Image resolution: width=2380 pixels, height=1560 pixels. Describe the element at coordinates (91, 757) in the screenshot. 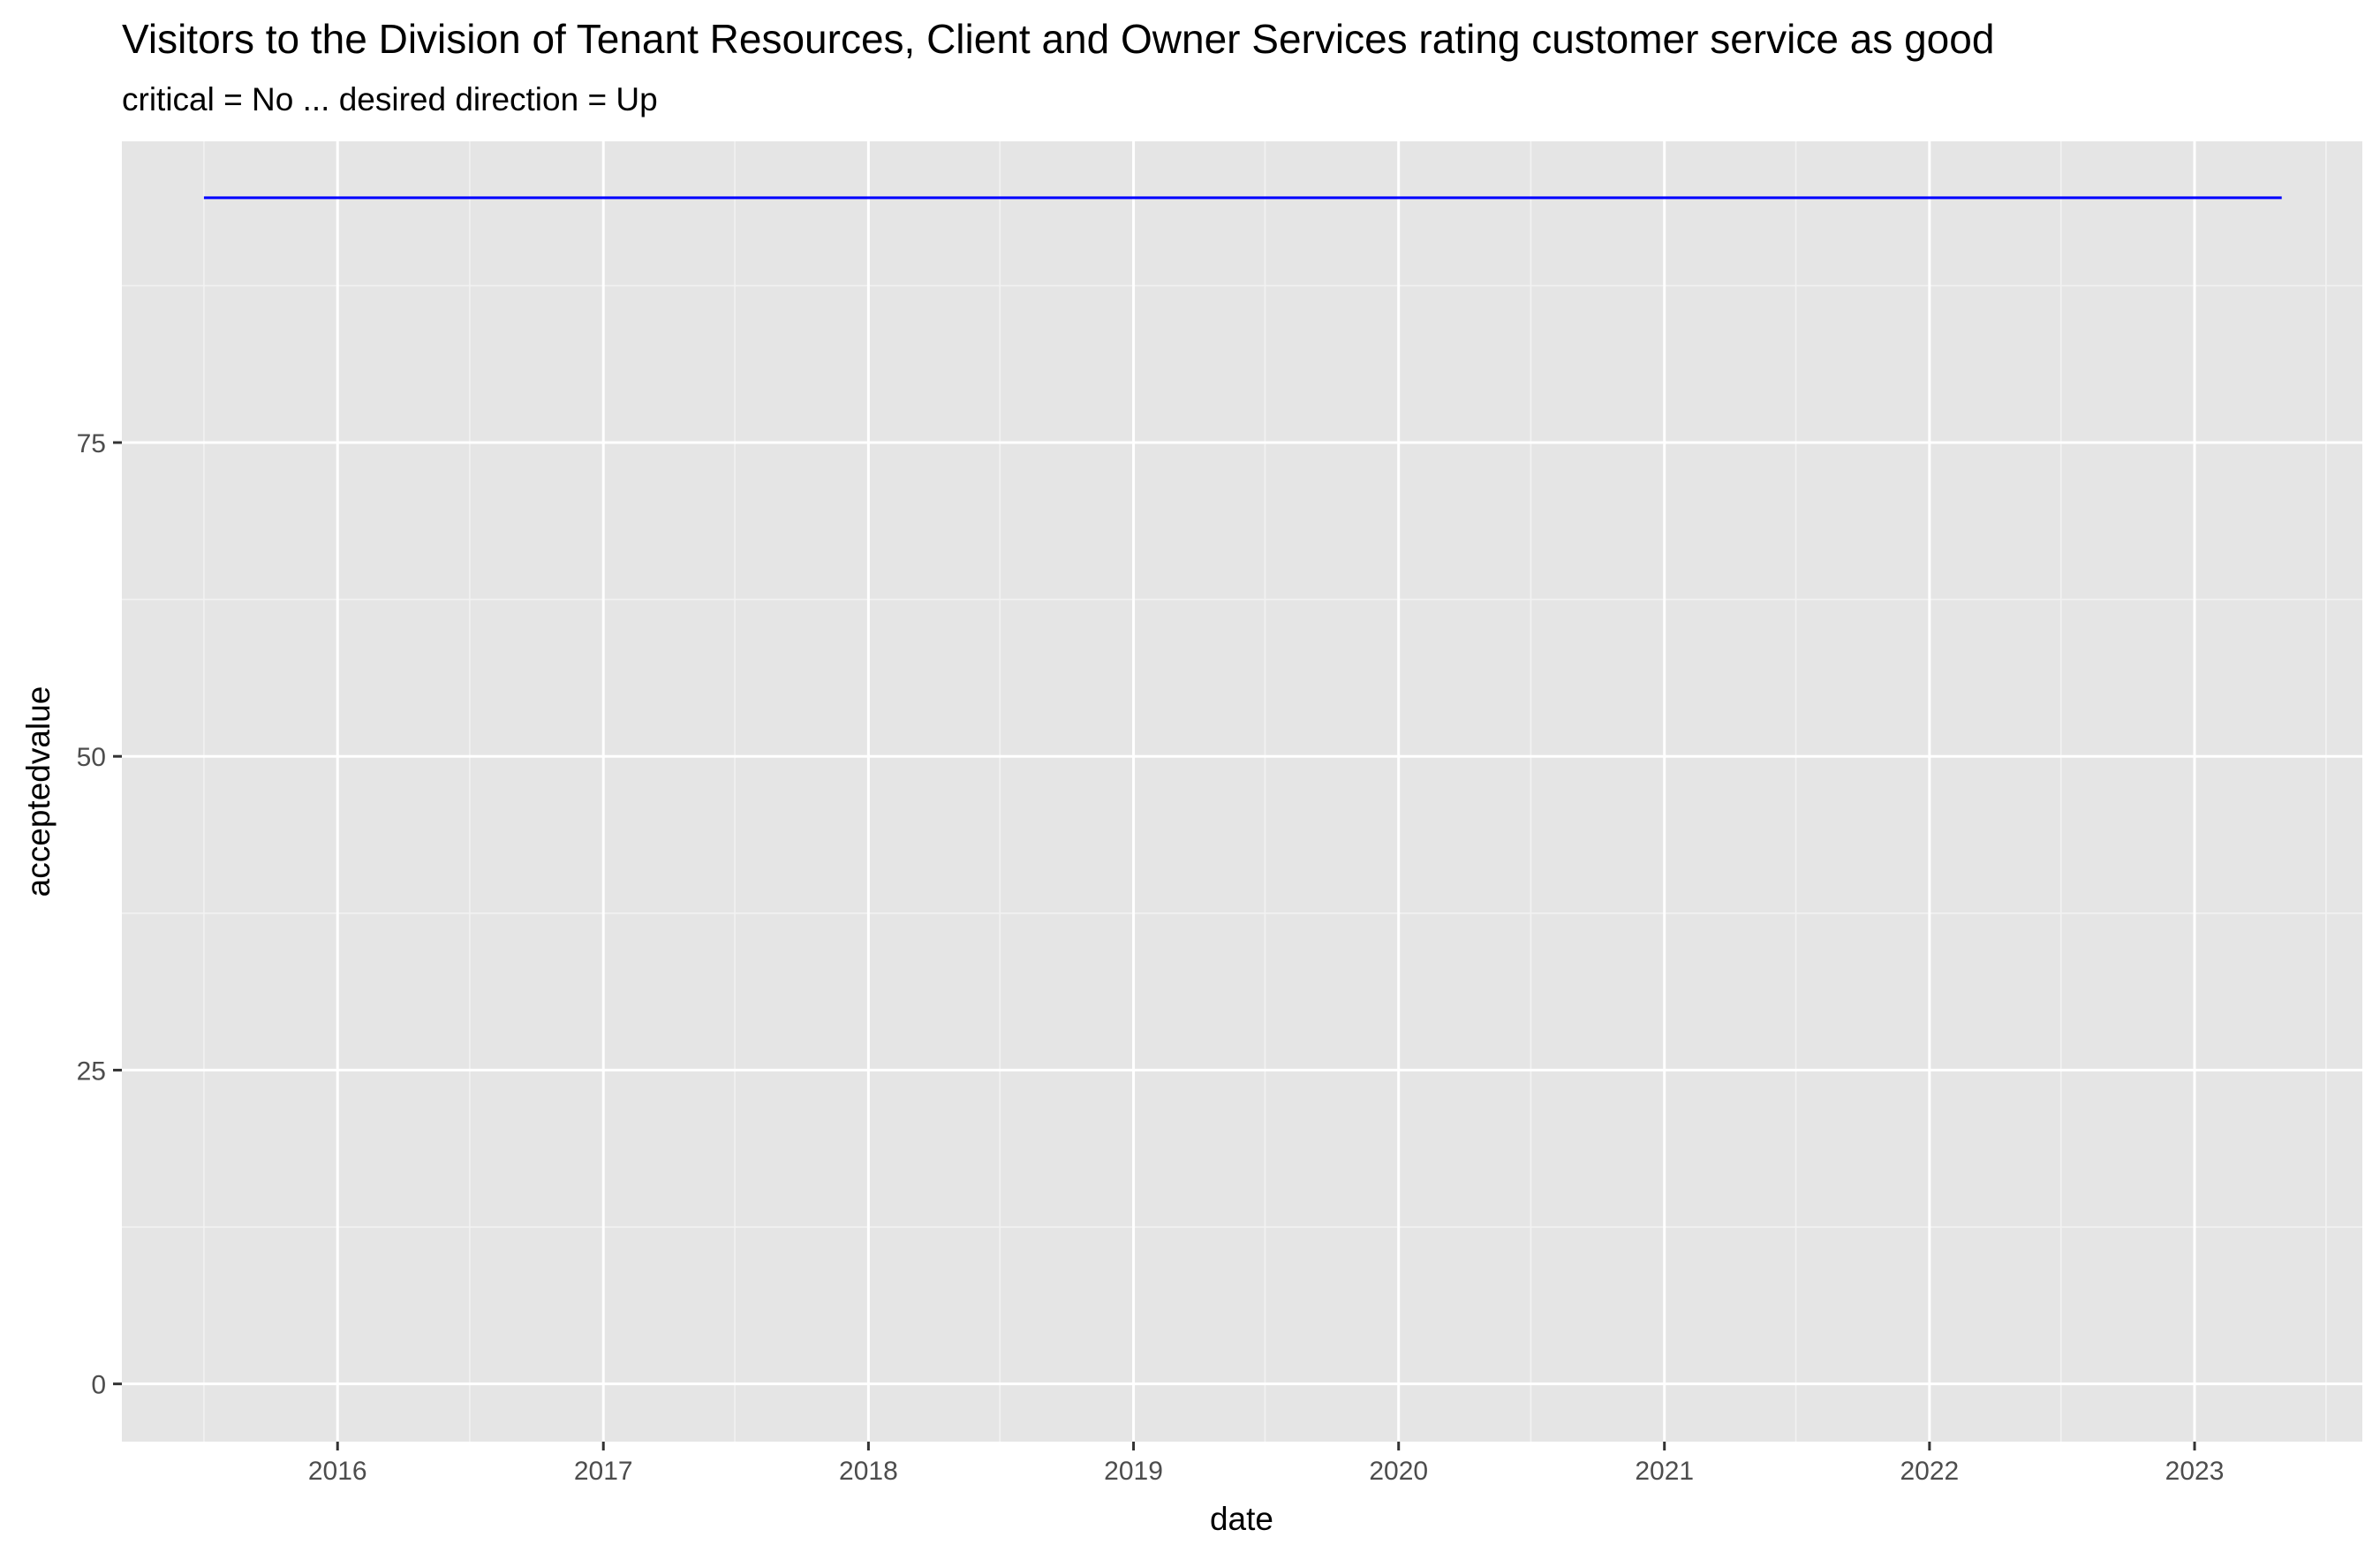

I see `y-tick-label: 50` at that location.